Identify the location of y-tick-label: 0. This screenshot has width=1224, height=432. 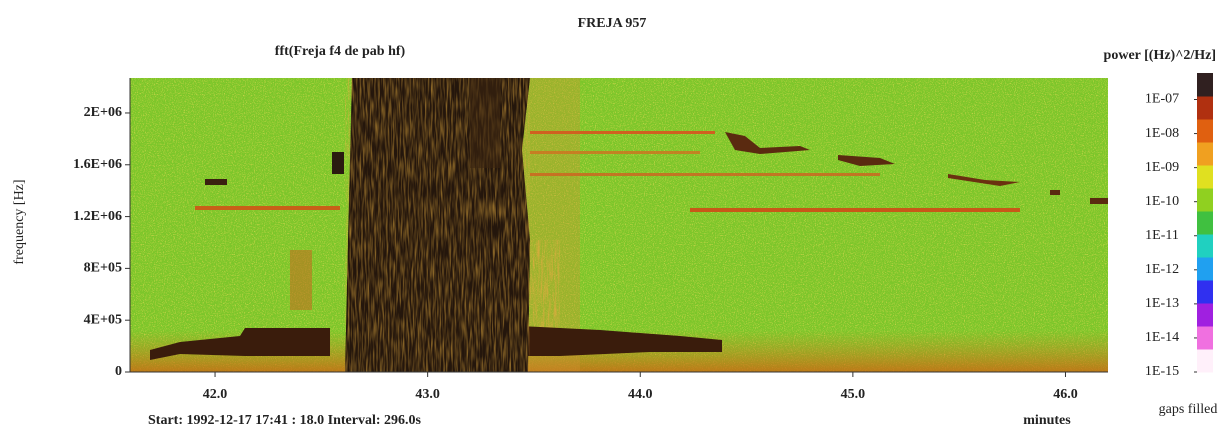
(118, 371).